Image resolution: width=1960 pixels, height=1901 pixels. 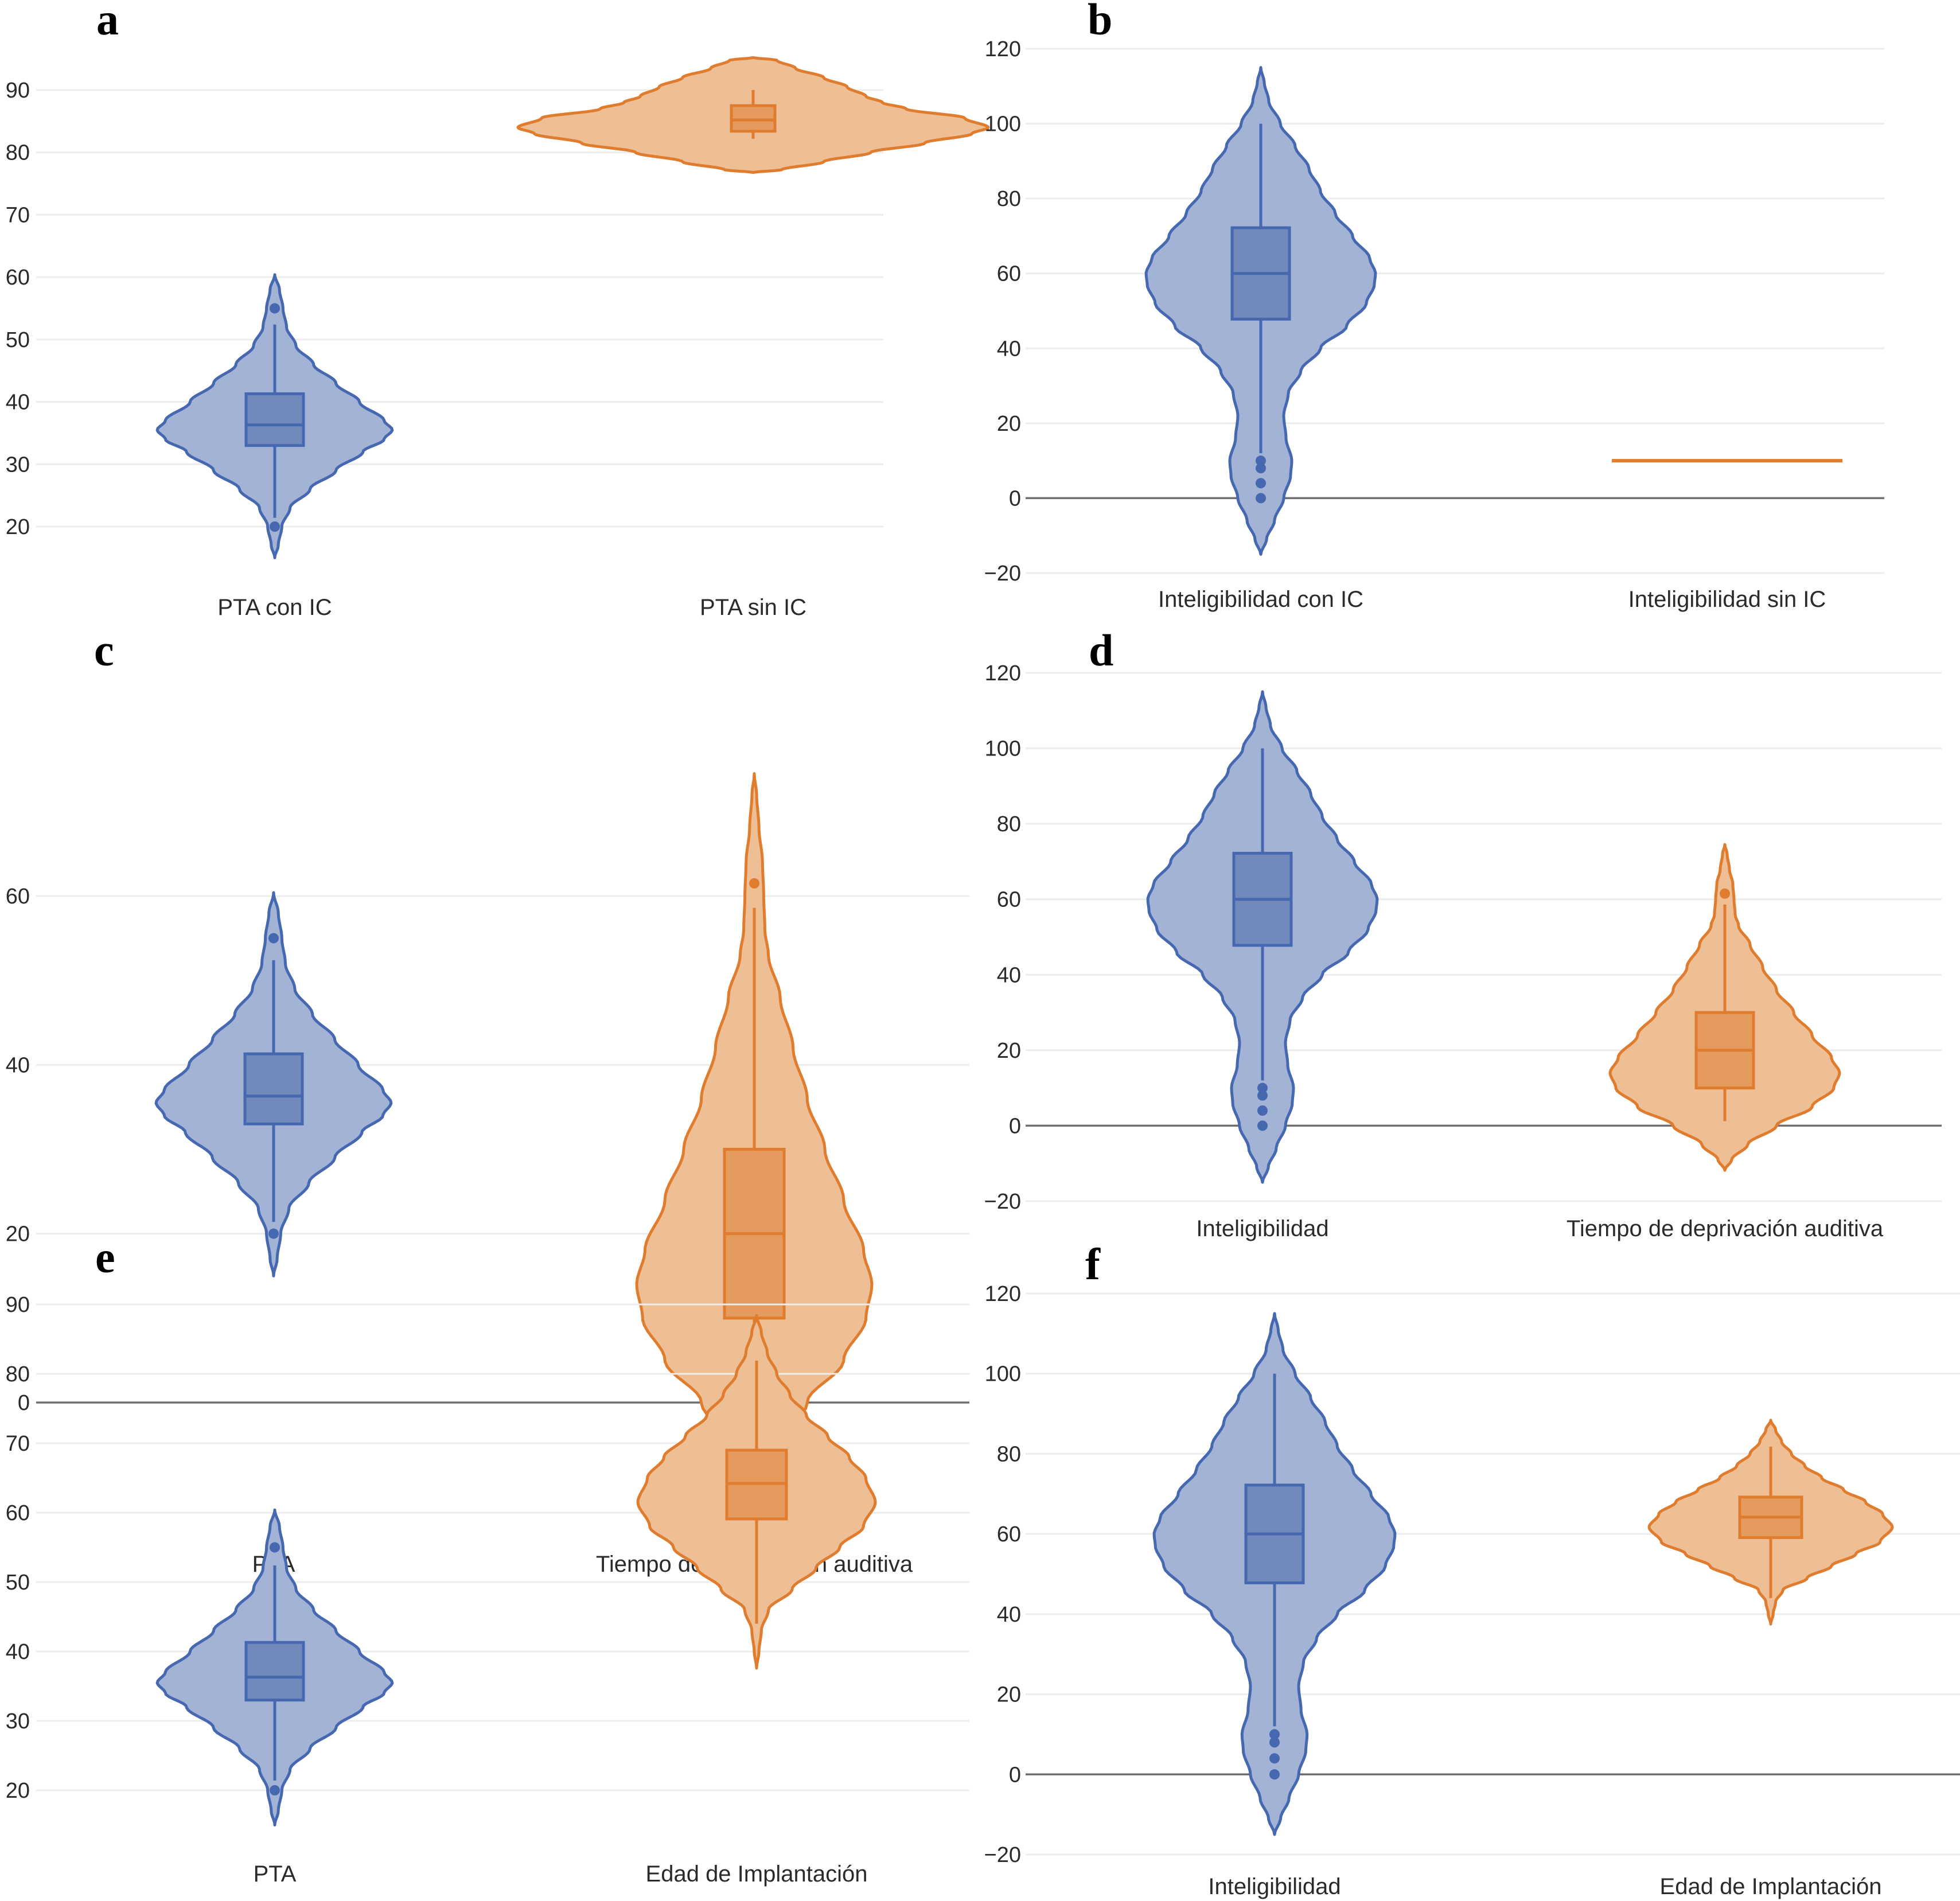 I want to click on panel-letter-b: b, so click(x=1100, y=22).